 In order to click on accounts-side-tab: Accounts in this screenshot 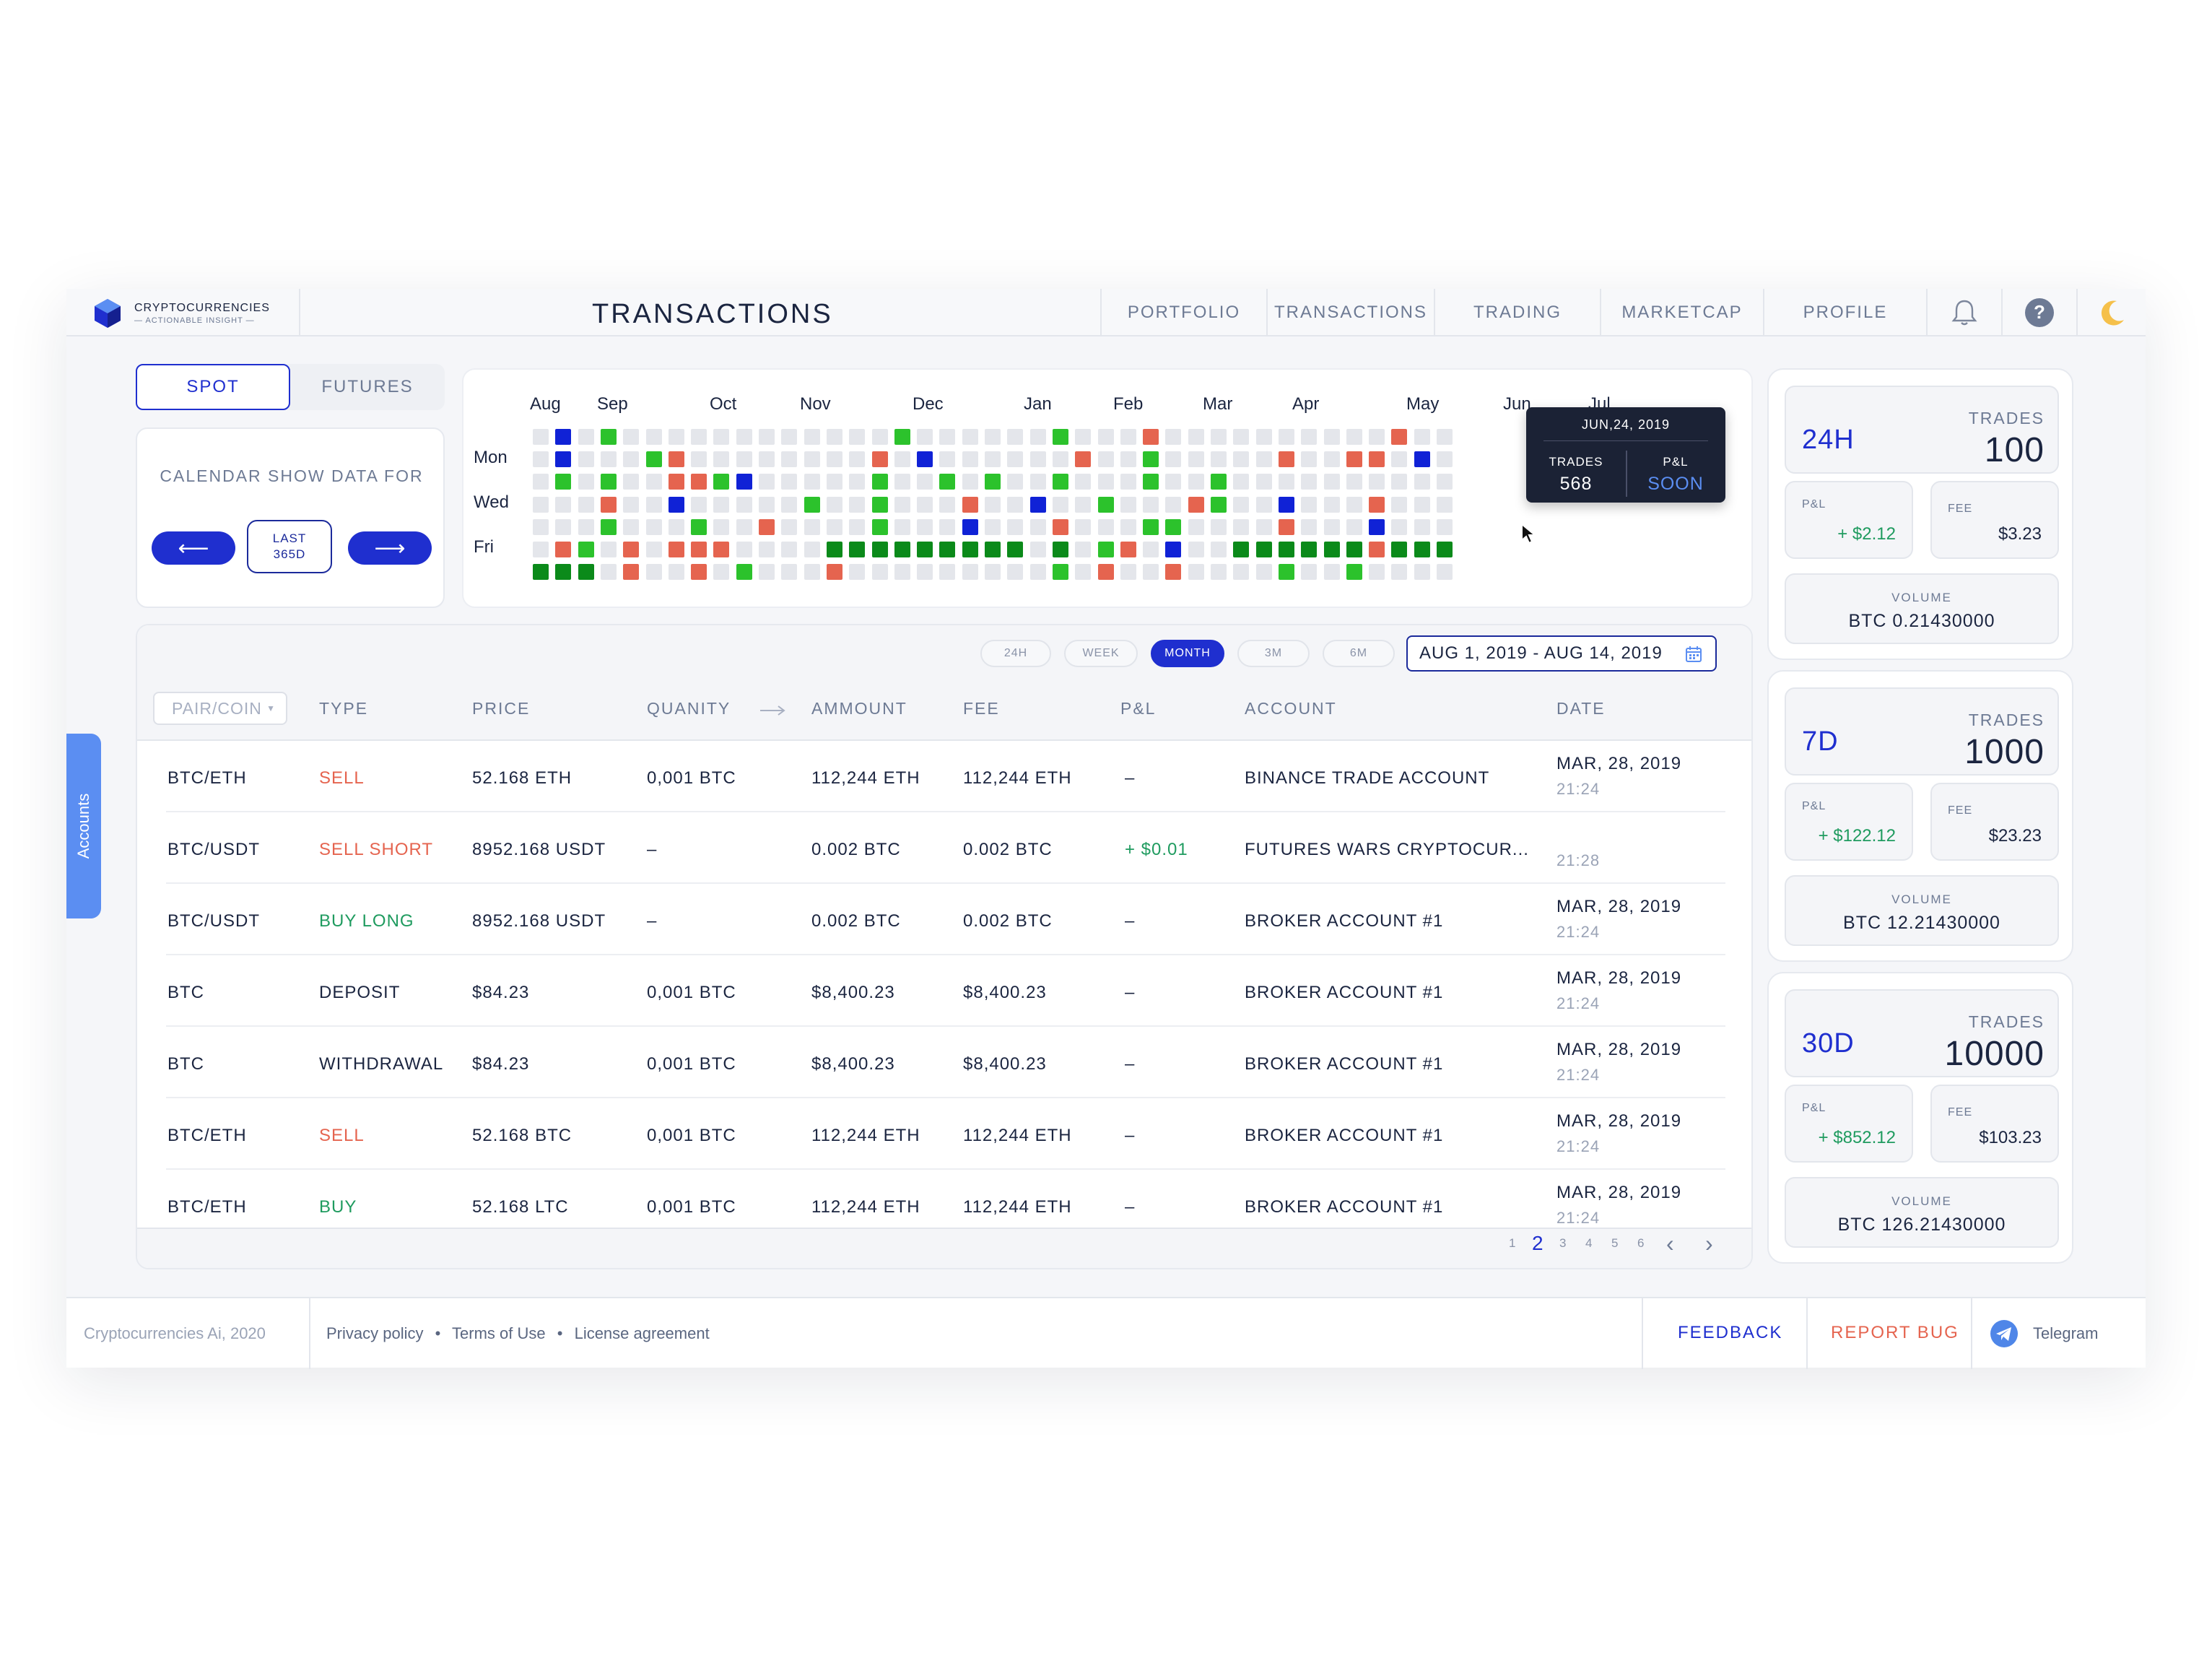, I will do `click(83, 826)`.